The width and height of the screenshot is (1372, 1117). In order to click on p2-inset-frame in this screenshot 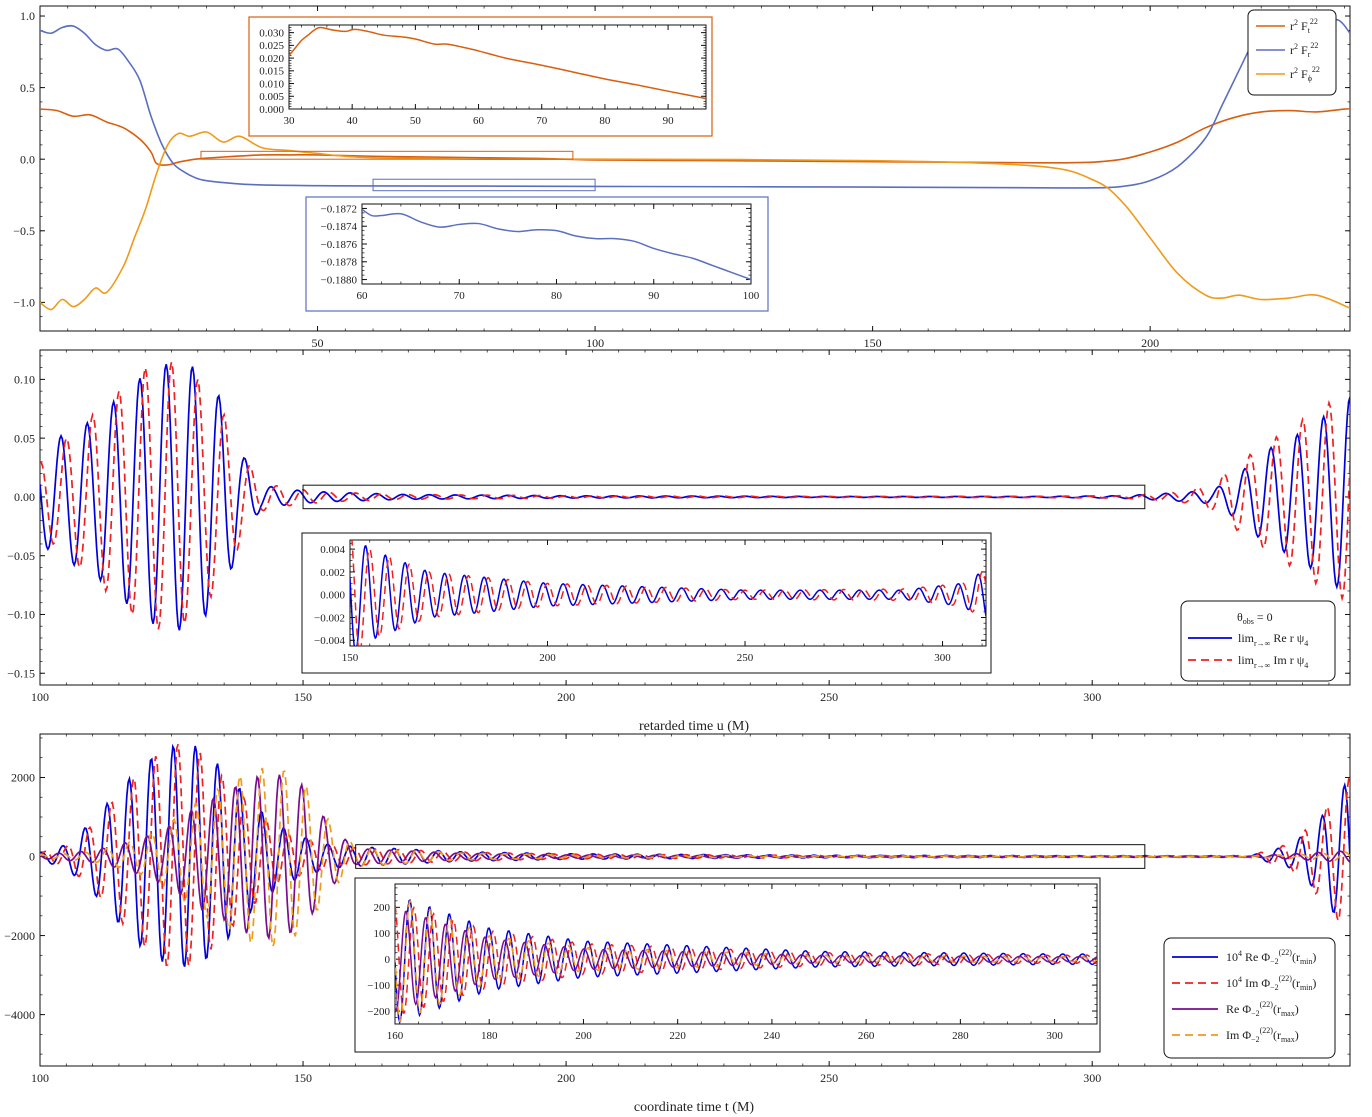, I will do `click(668, 593)`.